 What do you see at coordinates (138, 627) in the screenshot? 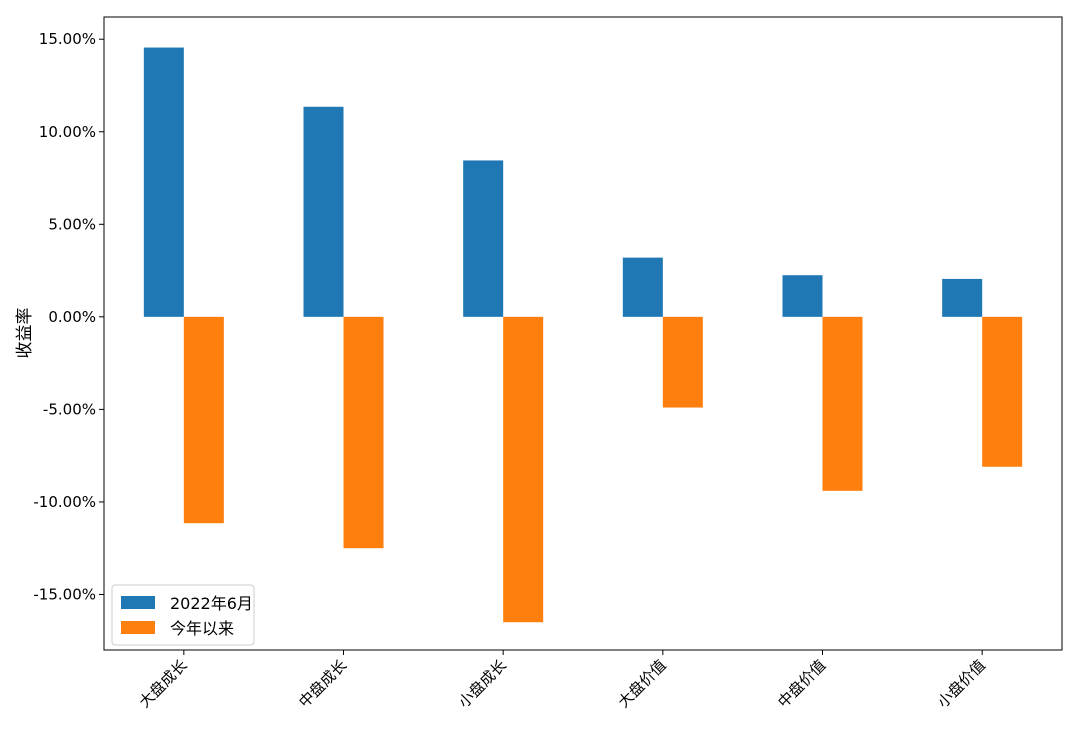
I see `legend-swatch-ytd` at bounding box center [138, 627].